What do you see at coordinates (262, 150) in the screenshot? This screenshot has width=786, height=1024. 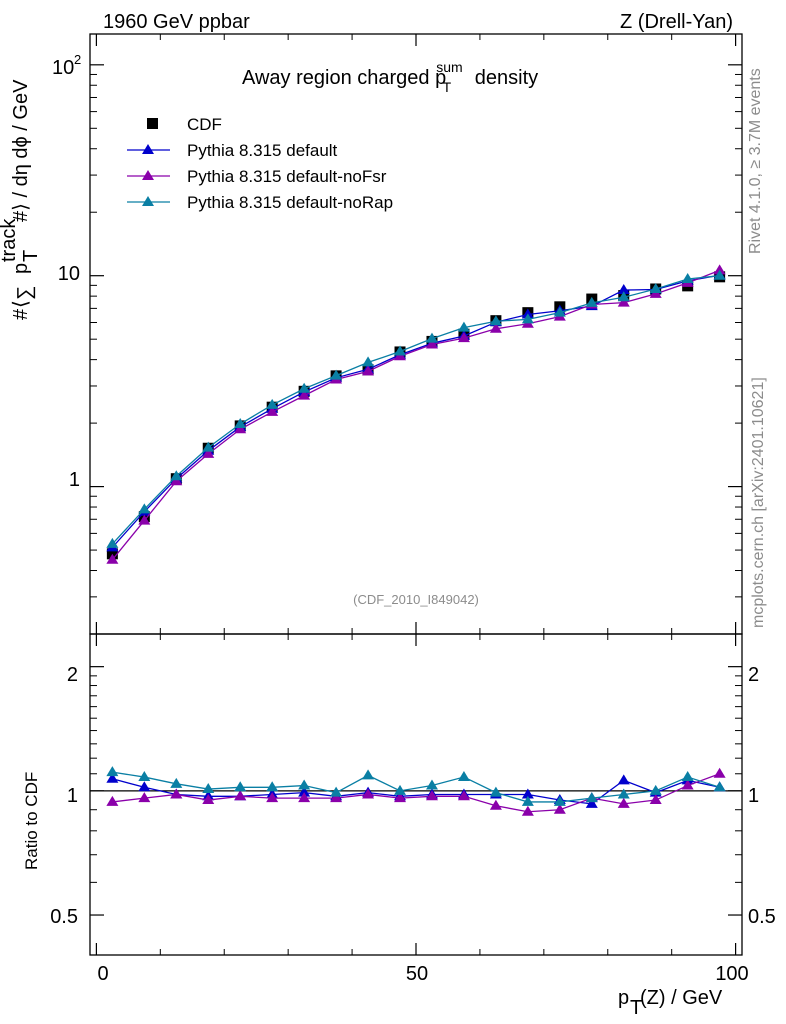 I see `legend-label-default: Pythia 8.315 default` at bounding box center [262, 150].